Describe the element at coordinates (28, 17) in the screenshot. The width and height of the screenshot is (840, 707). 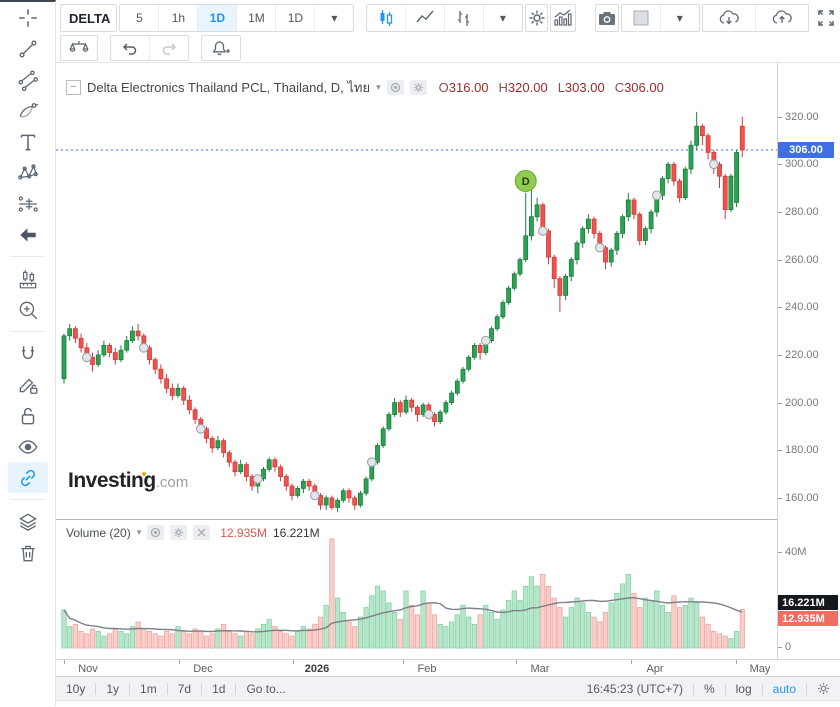
I see `crosshair-tool` at that location.